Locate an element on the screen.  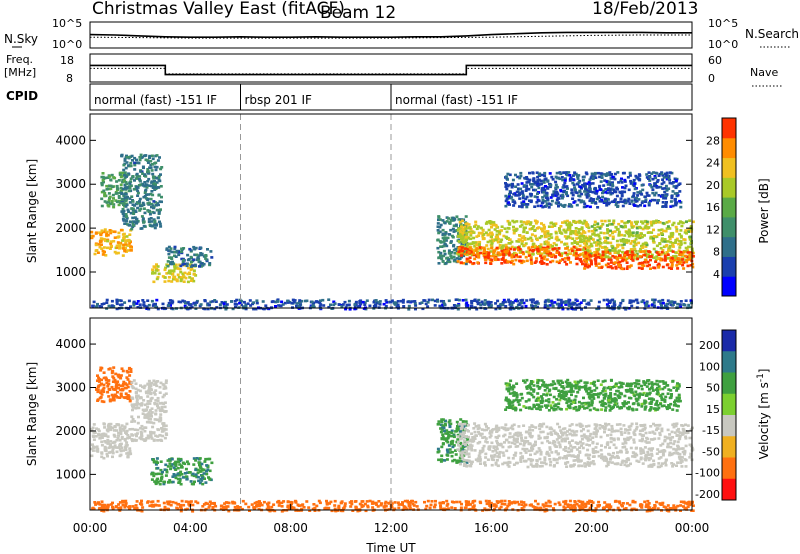
noise-series-line is located at coordinates (390, 36).